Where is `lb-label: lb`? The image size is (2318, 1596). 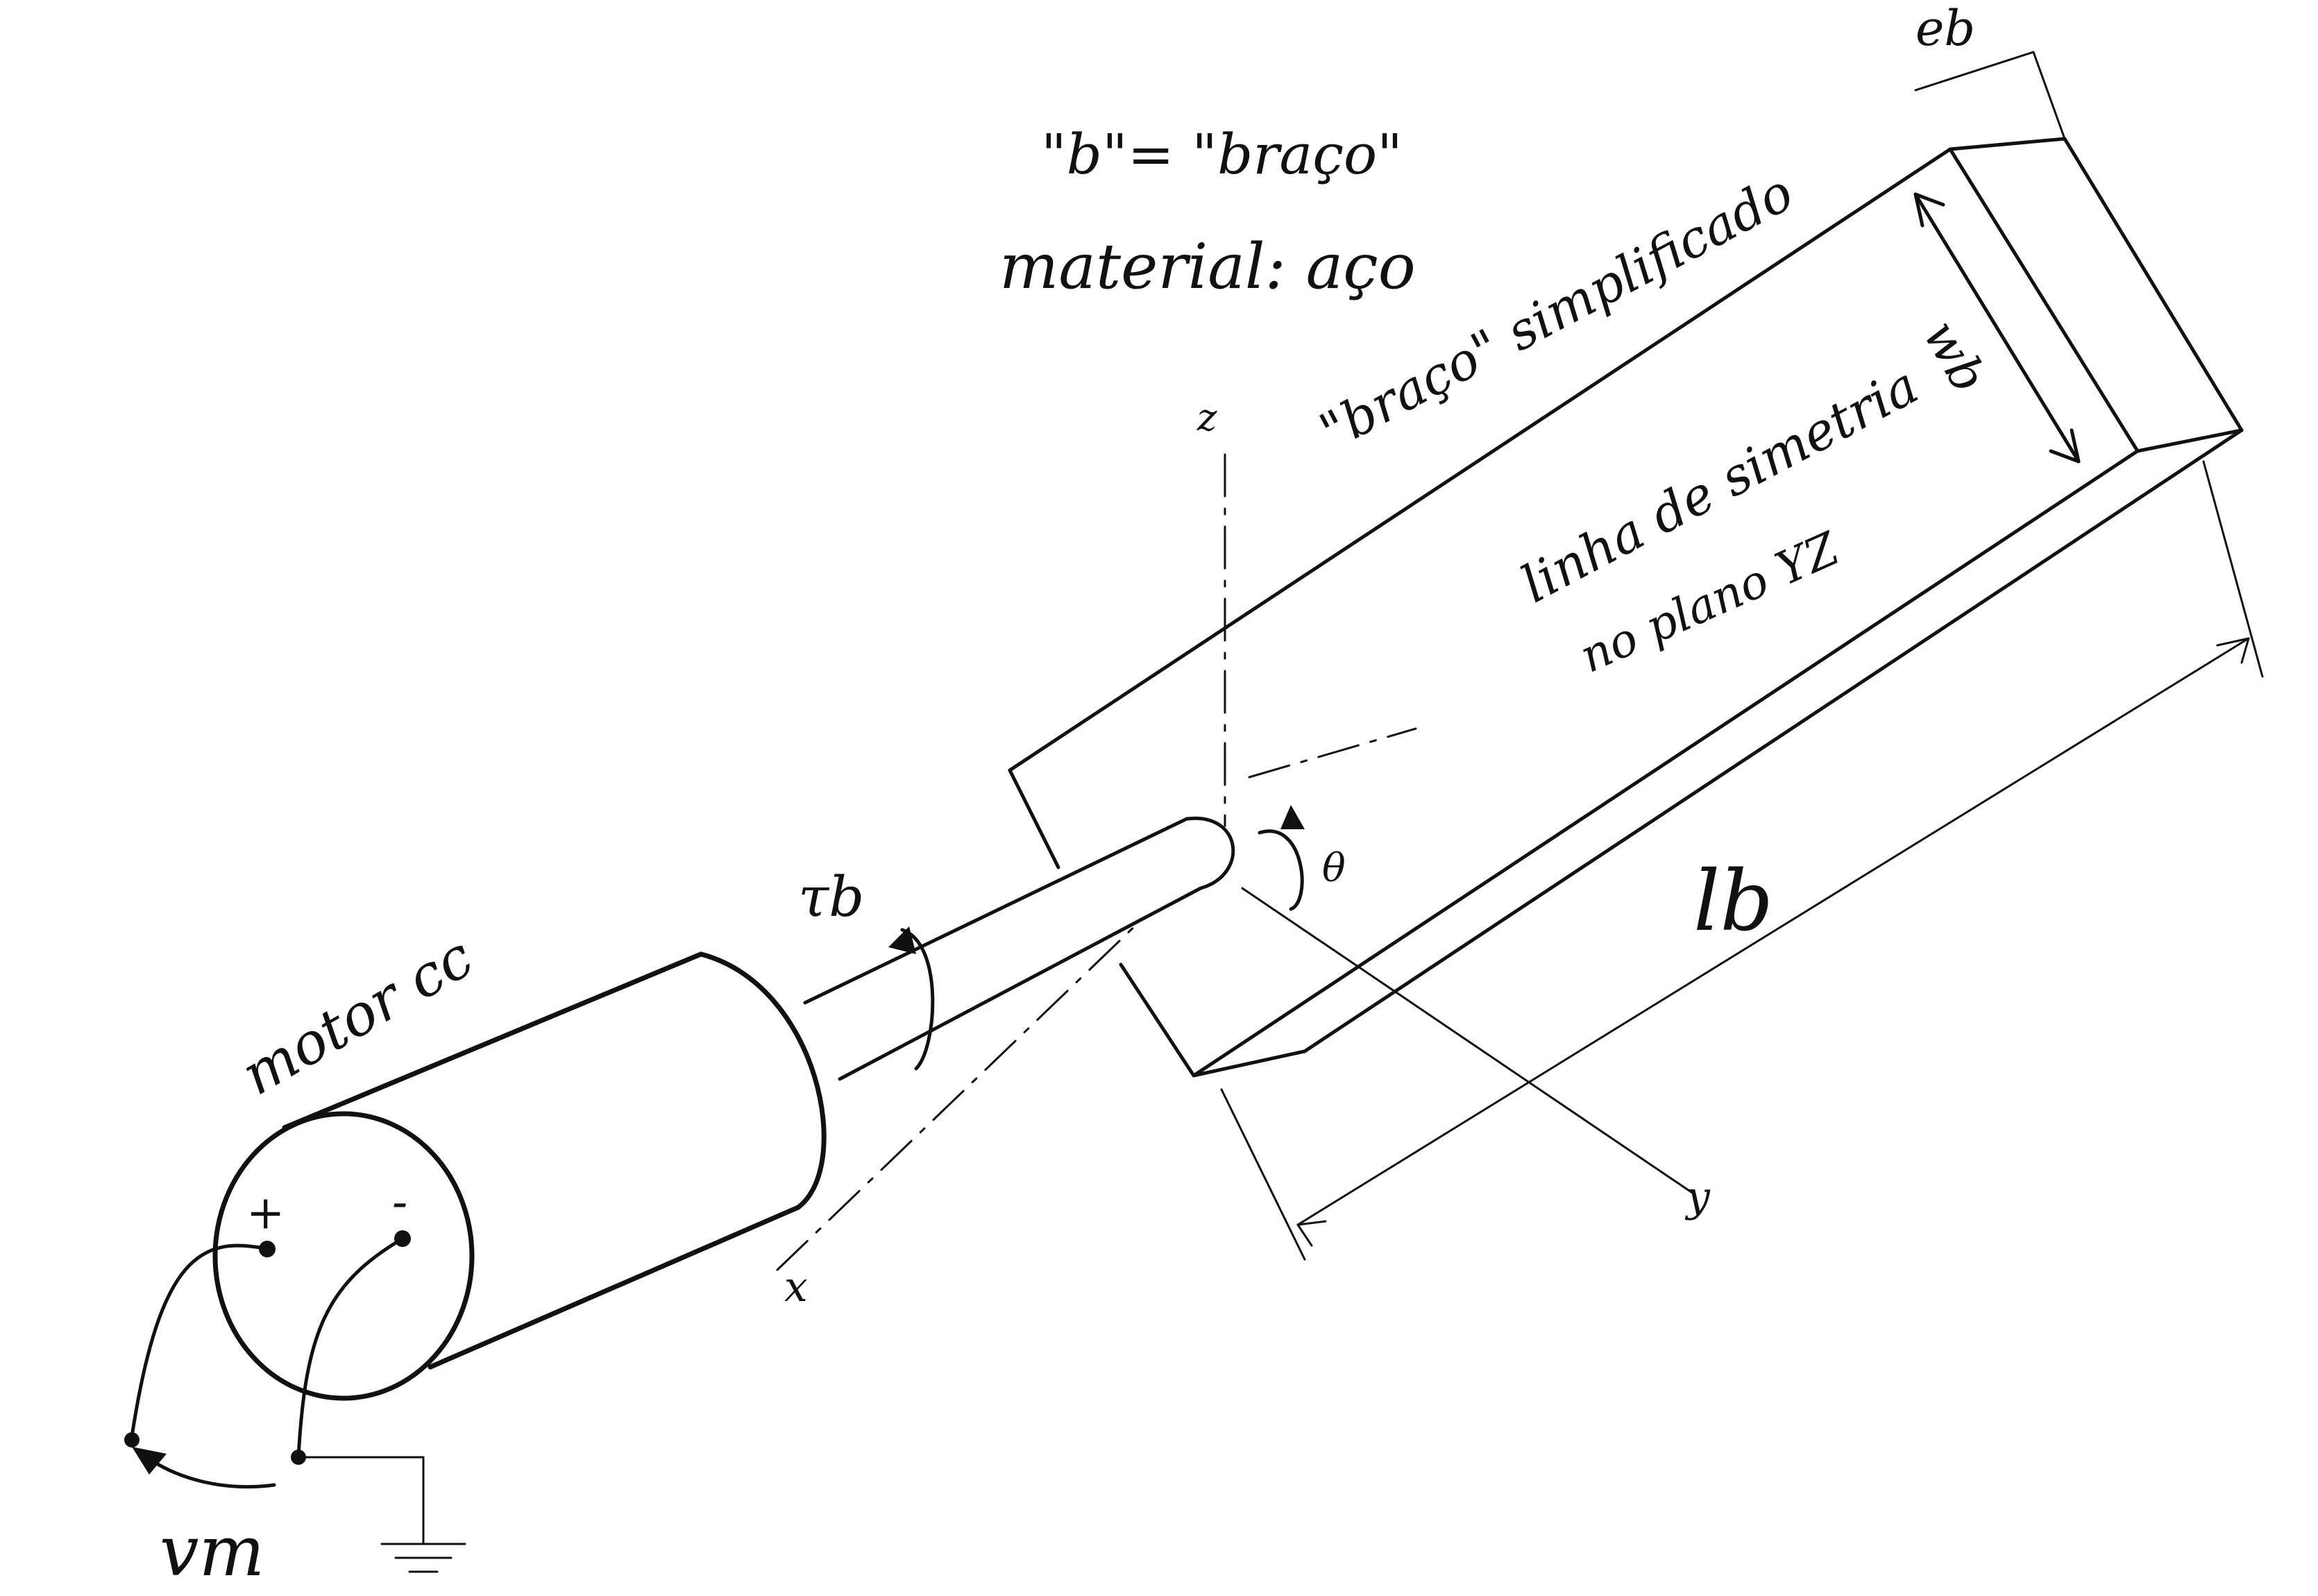 lb-label: lb is located at coordinates (1733, 902).